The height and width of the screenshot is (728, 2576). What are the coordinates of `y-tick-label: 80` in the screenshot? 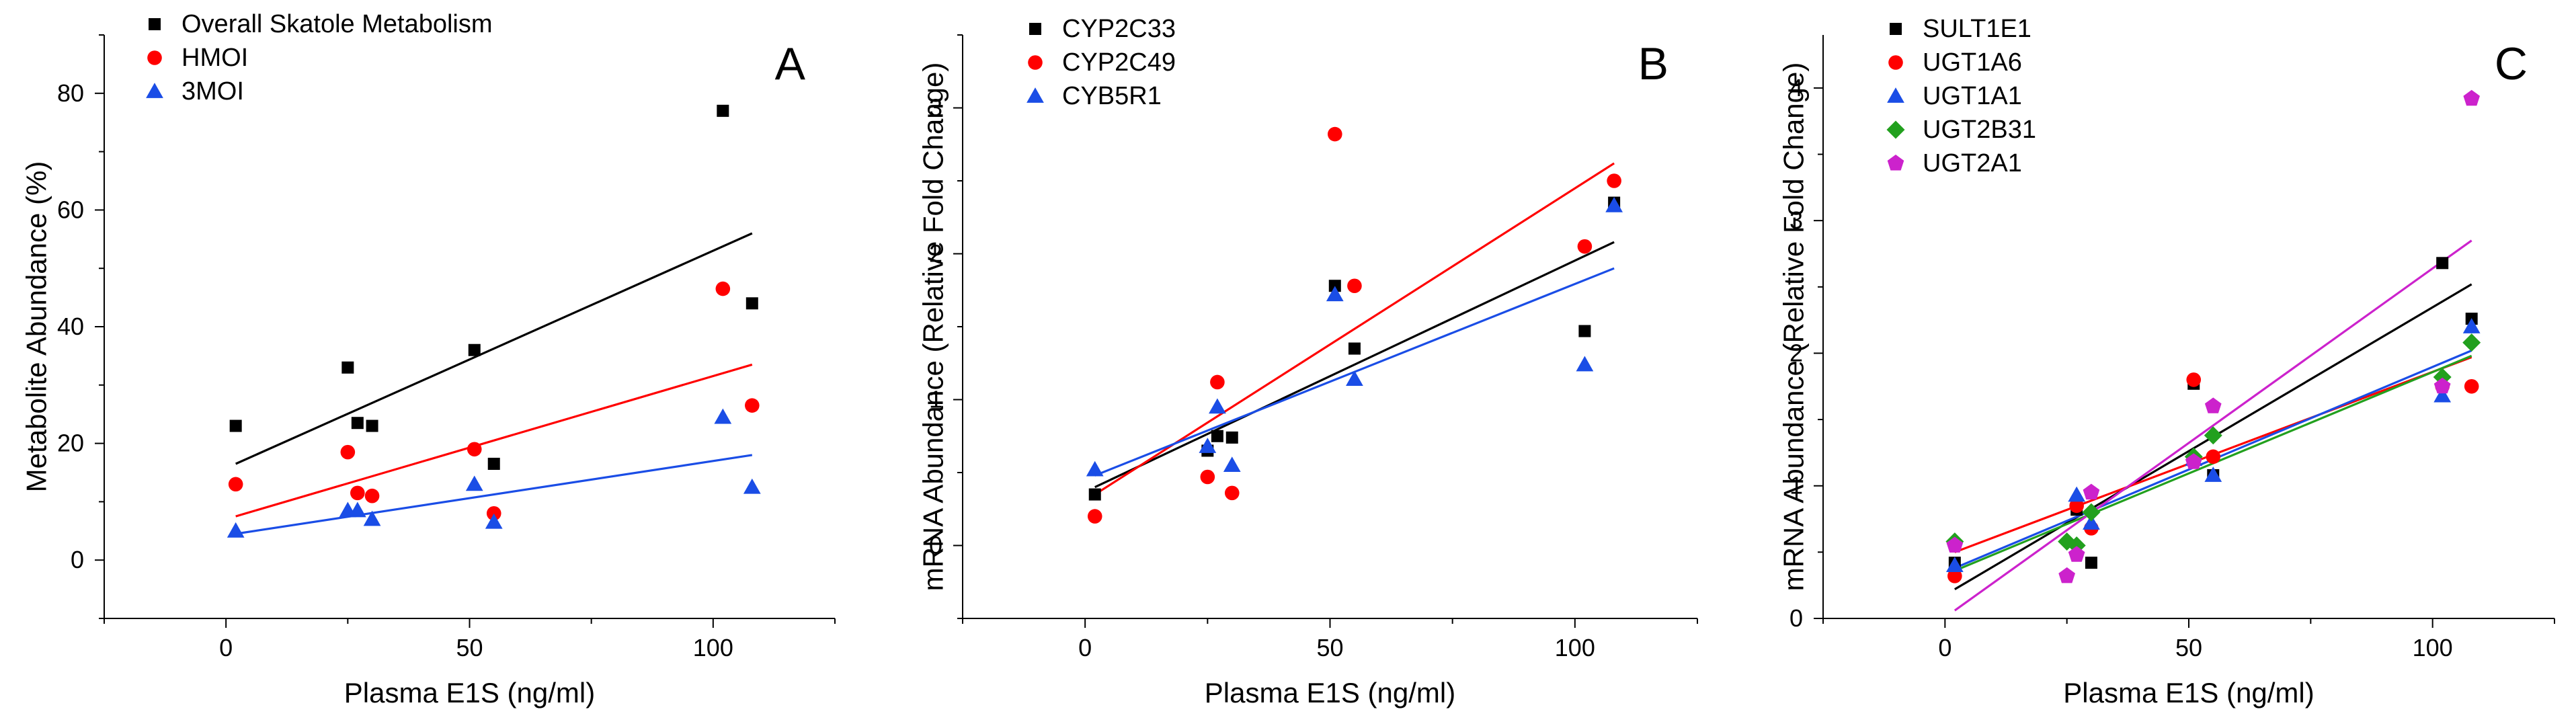 It's located at (70, 93).